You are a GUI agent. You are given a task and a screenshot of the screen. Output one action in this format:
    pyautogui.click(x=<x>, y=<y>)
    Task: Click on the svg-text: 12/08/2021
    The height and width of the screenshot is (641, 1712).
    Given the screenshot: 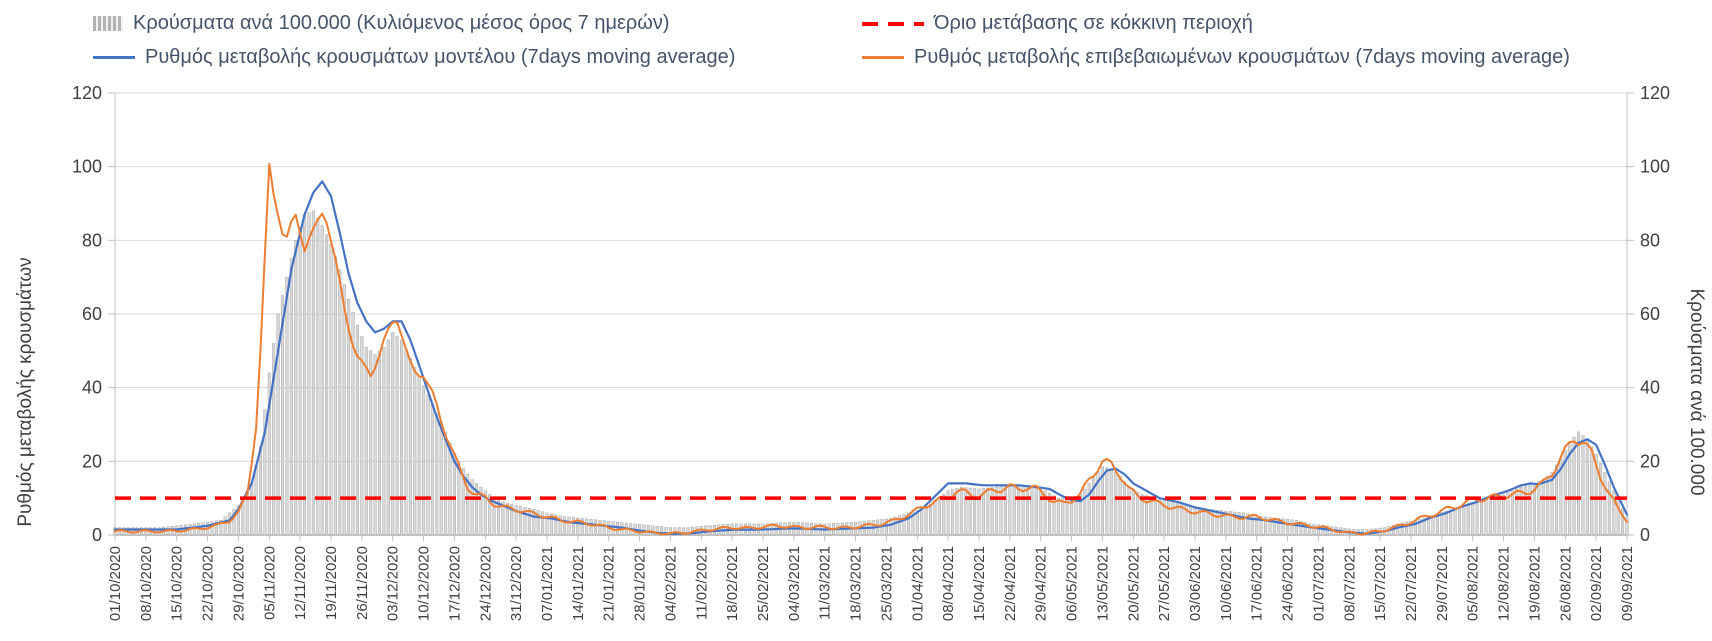 What is the action you would take?
    pyautogui.click(x=1504, y=583)
    